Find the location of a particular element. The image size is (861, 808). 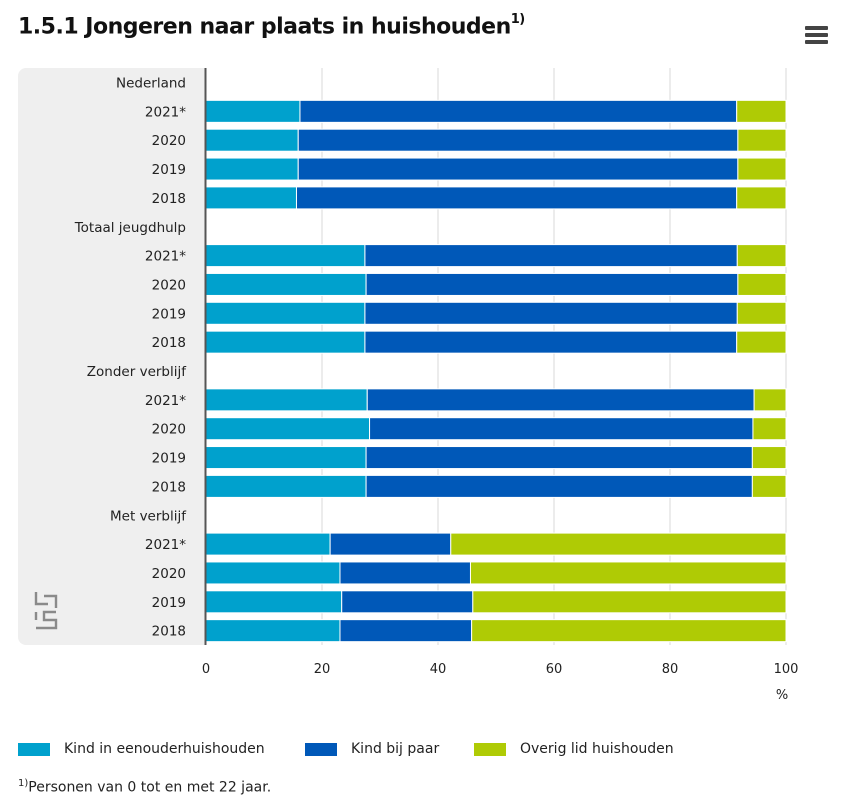

legend-item-kind-bij-paar: Kind bij paar is located at coordinates (372, 749).